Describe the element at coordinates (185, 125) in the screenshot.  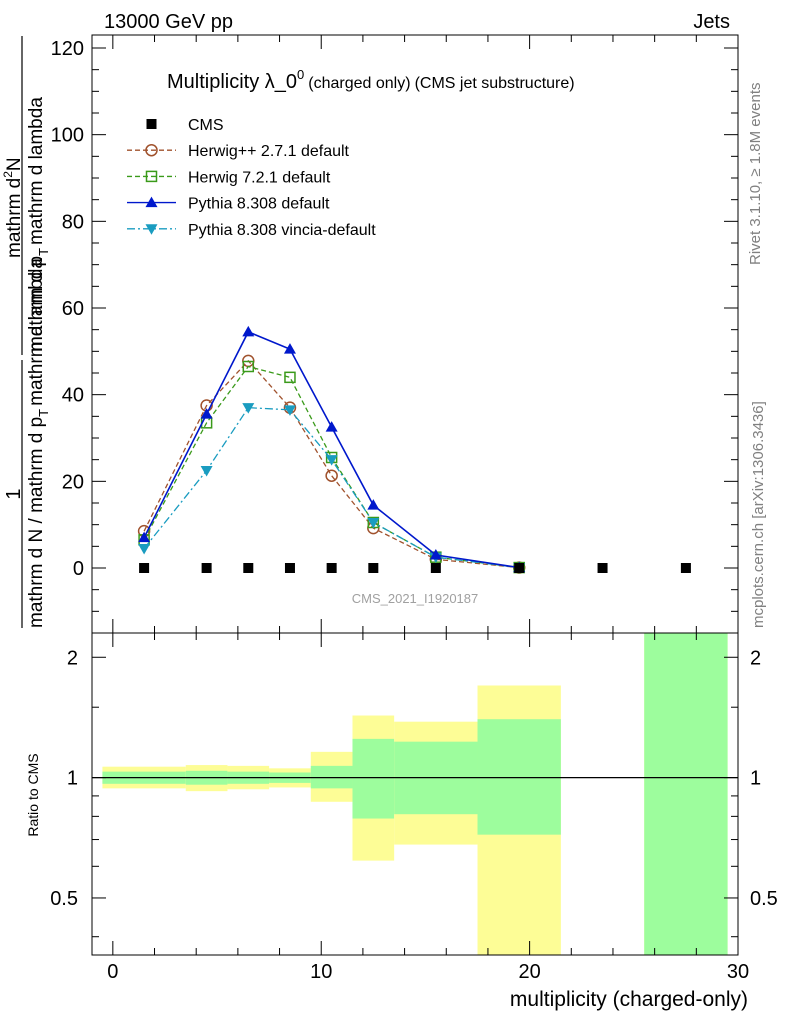
I see `legend-entry: CMS` at that location.